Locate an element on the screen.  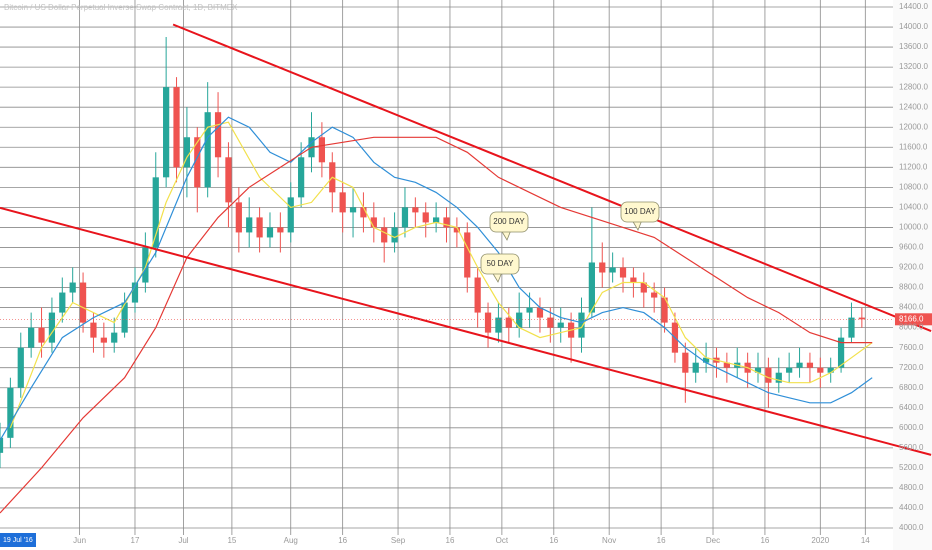
y-tick-label: 13200.0 is located at coordinates (913, 66).